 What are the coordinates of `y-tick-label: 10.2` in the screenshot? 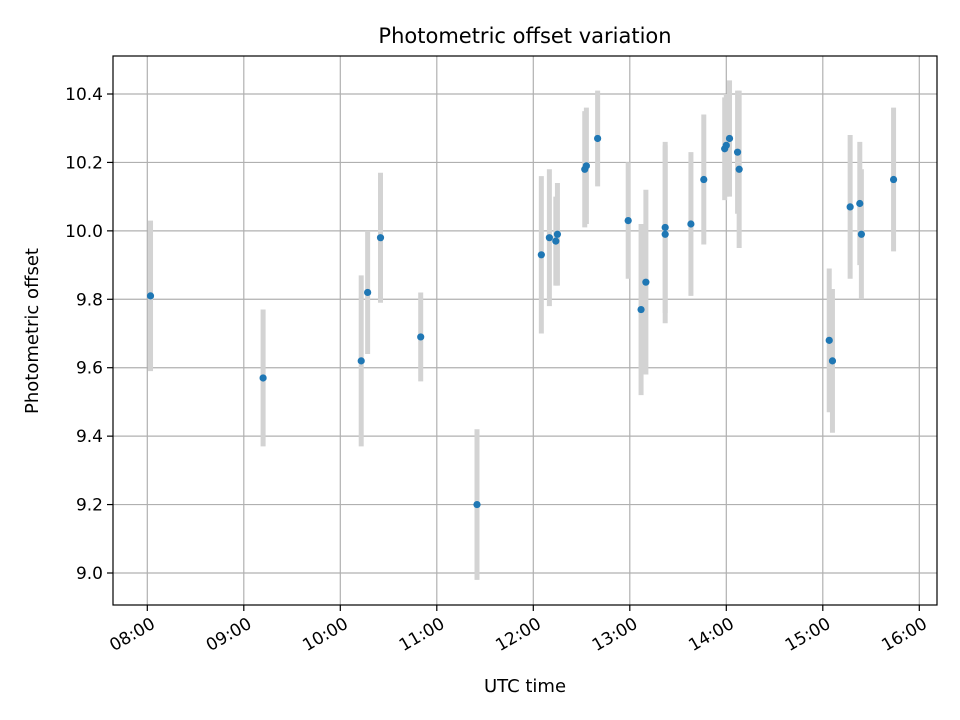 It's located at (84, 163).